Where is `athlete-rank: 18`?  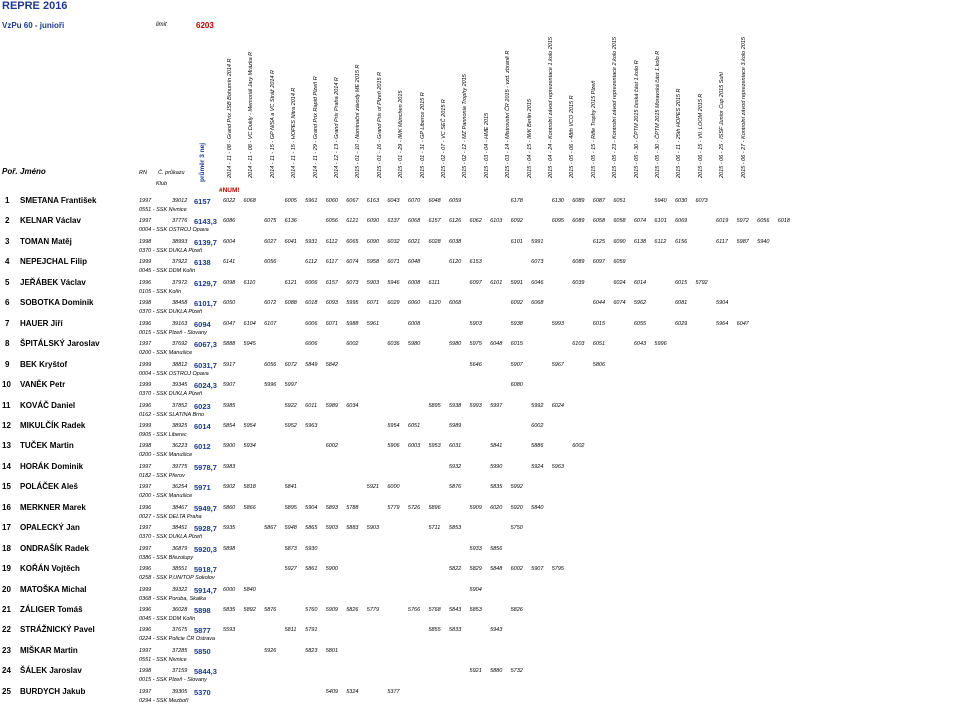
athlete-rank: 18 is located at coordinates (6, 548).